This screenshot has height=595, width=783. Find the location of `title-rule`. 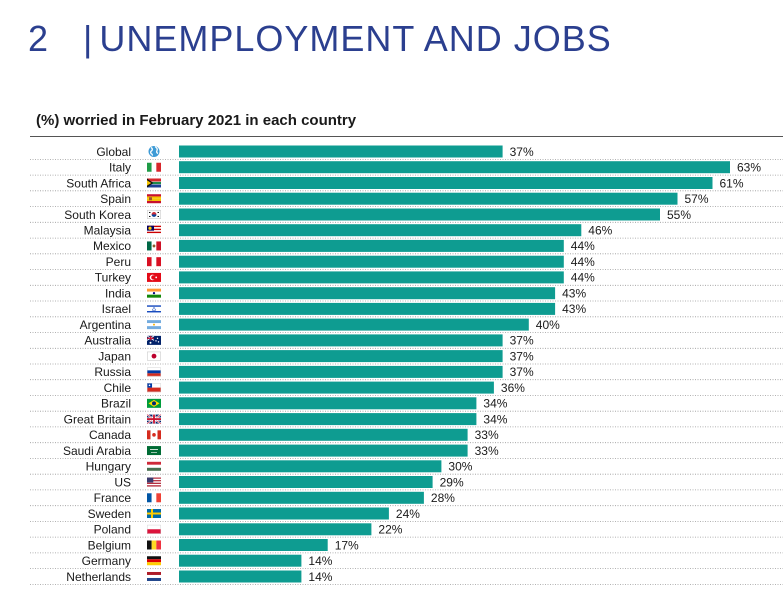

title-rule is located at coordinates (406, 136).